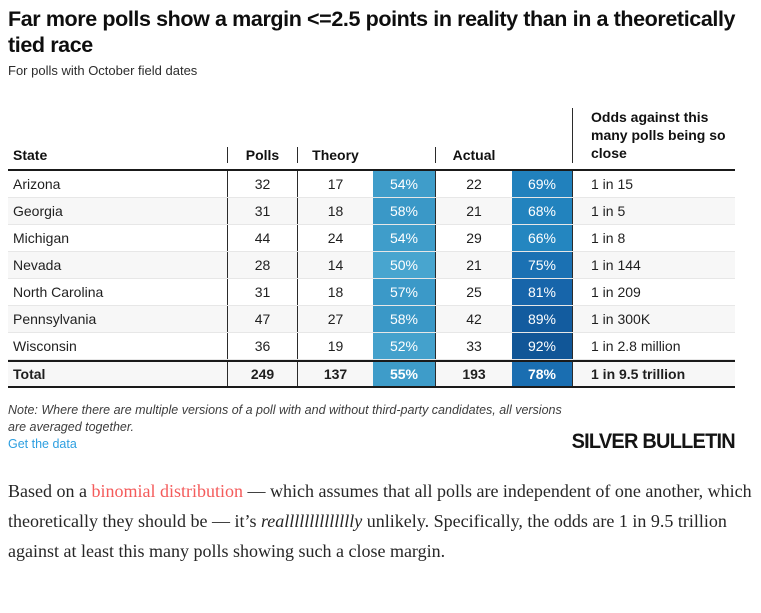  What do you see at coordinates (335, 154) in the screenshot?
I see `col-header-theory: Theory` at bounding box center [335, 154].